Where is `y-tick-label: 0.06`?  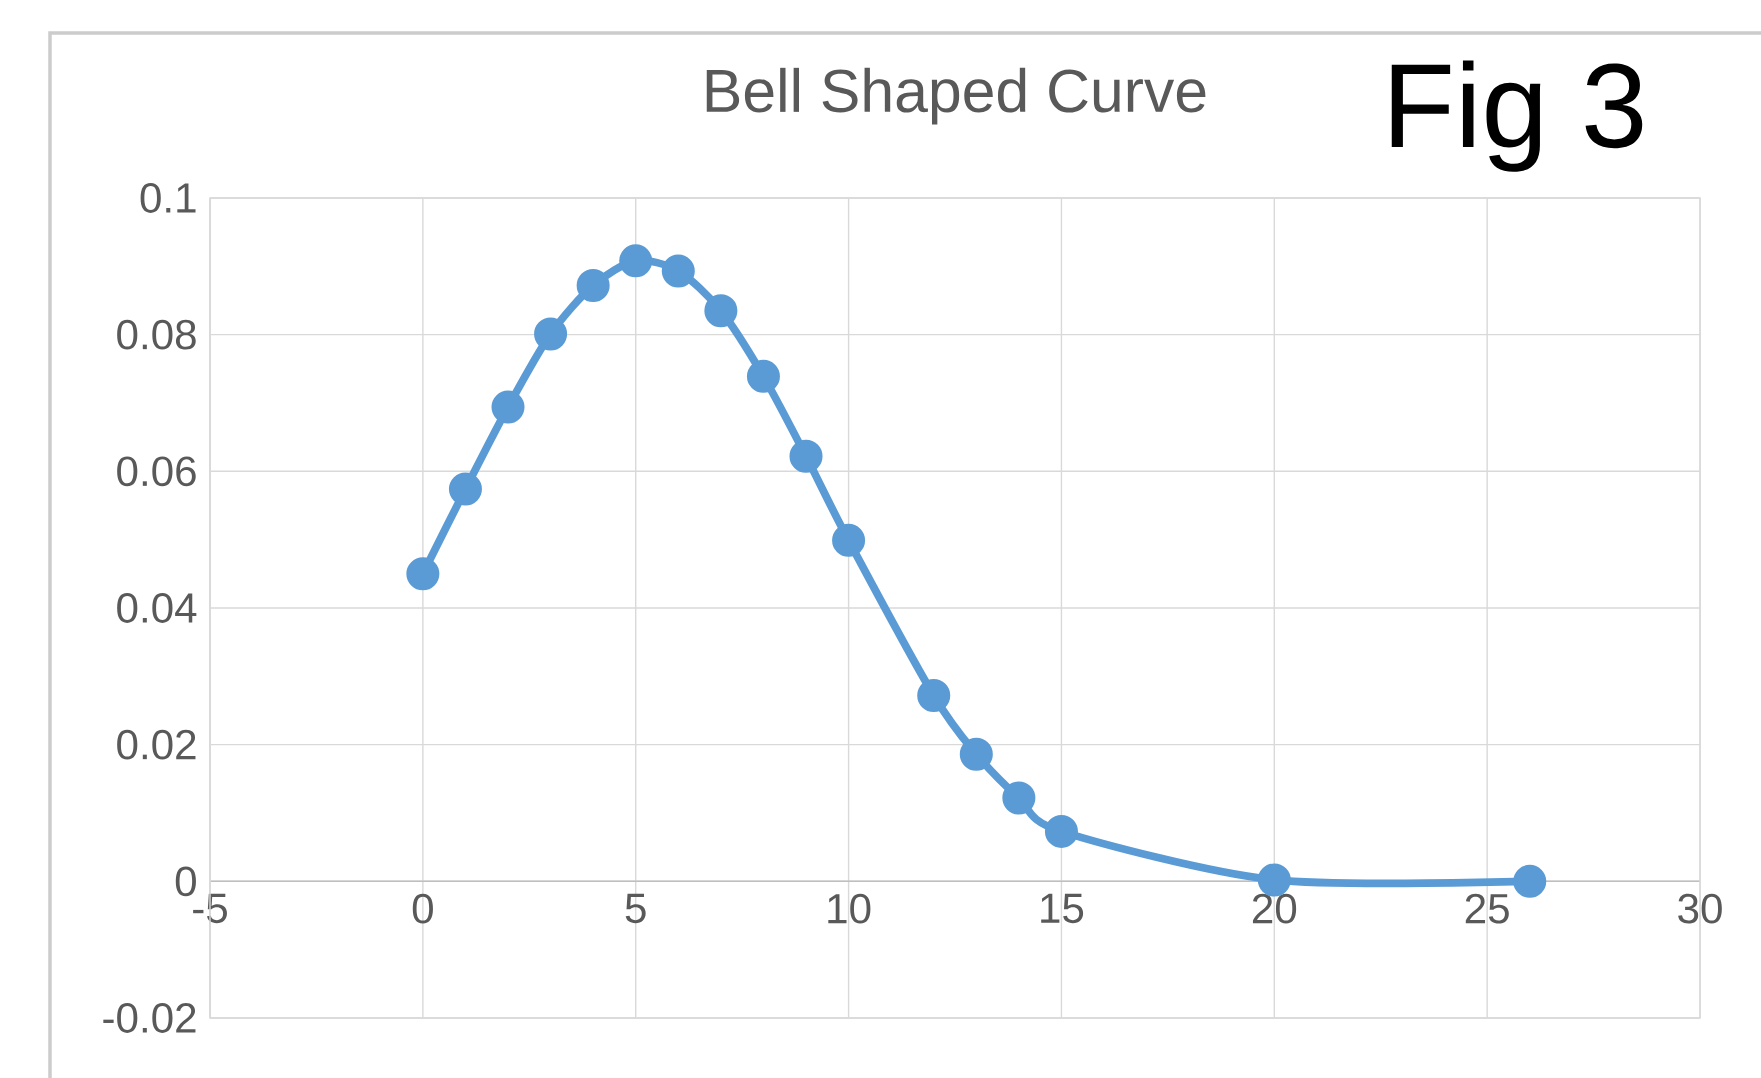 y-tick-label: 0.06 is located at coordinates (156, 471).